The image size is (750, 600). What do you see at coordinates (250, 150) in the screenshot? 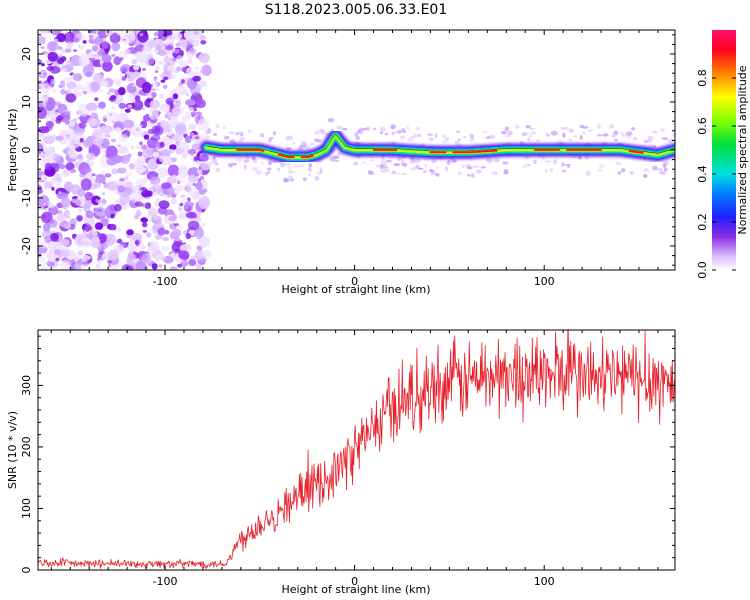
I see `ridge-hot-red` at bounding box center [250, 150].